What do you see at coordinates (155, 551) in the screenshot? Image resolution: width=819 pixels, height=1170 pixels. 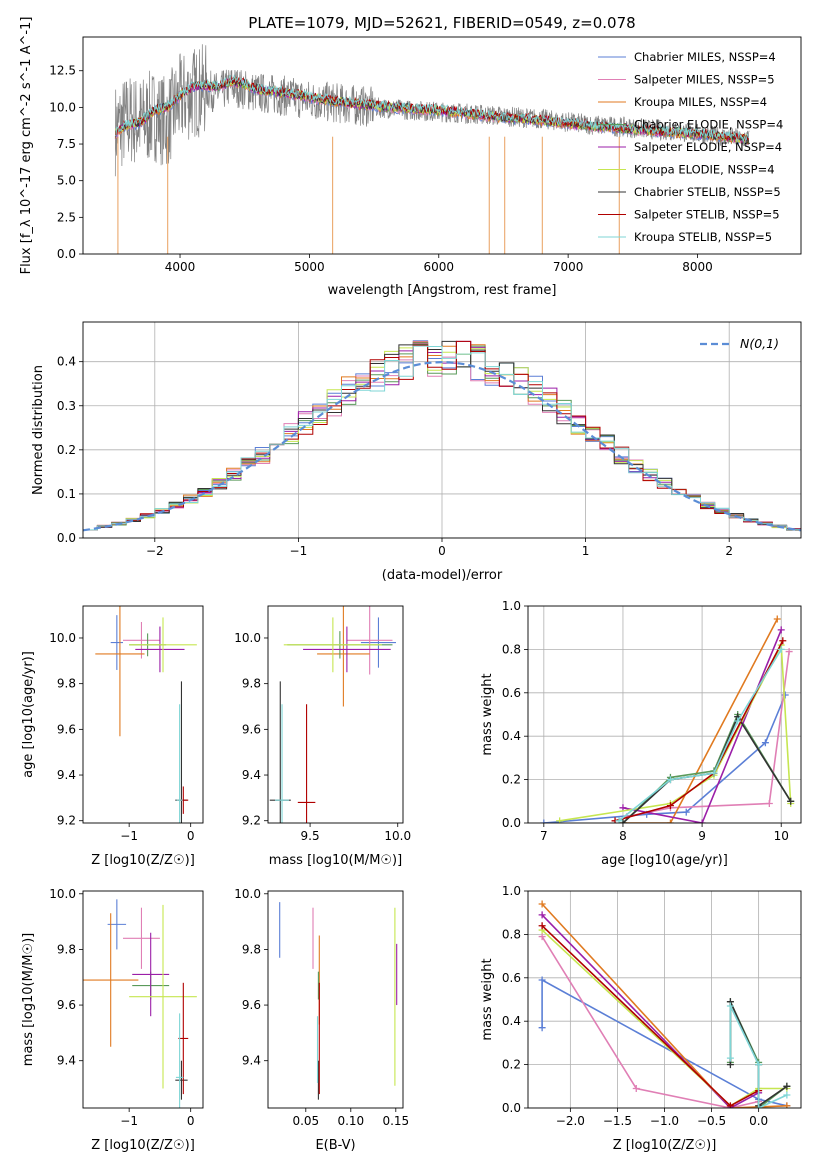 I see `x-tick-label: −2` at bounding box center [155, 551].